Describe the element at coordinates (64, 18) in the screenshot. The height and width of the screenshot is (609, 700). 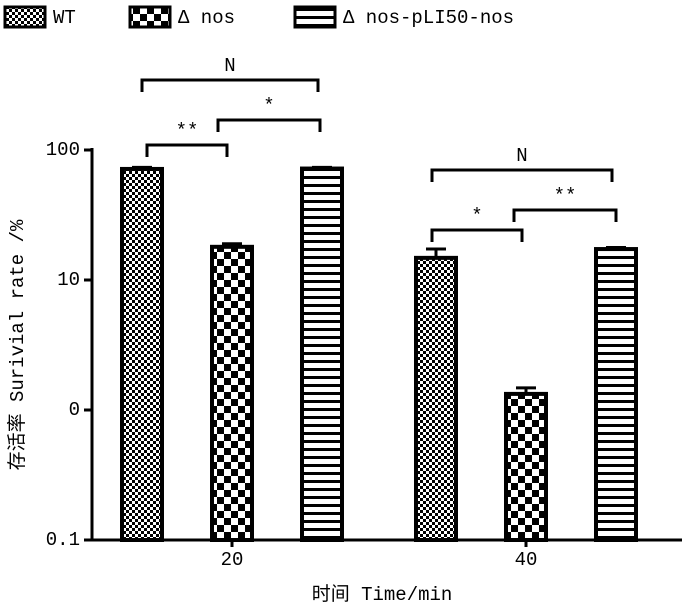
I see `legend-label: WT` at that location.